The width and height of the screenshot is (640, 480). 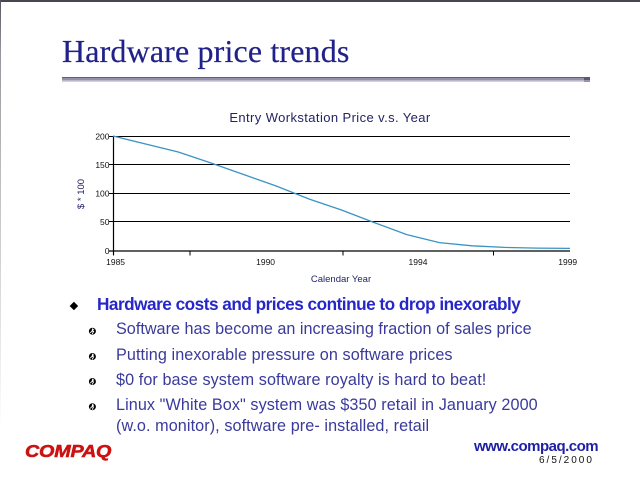 What do you see at coordinates (105, 222) in the screenshot?
I see `svg-text: 50` at bounding box center [105, 222].